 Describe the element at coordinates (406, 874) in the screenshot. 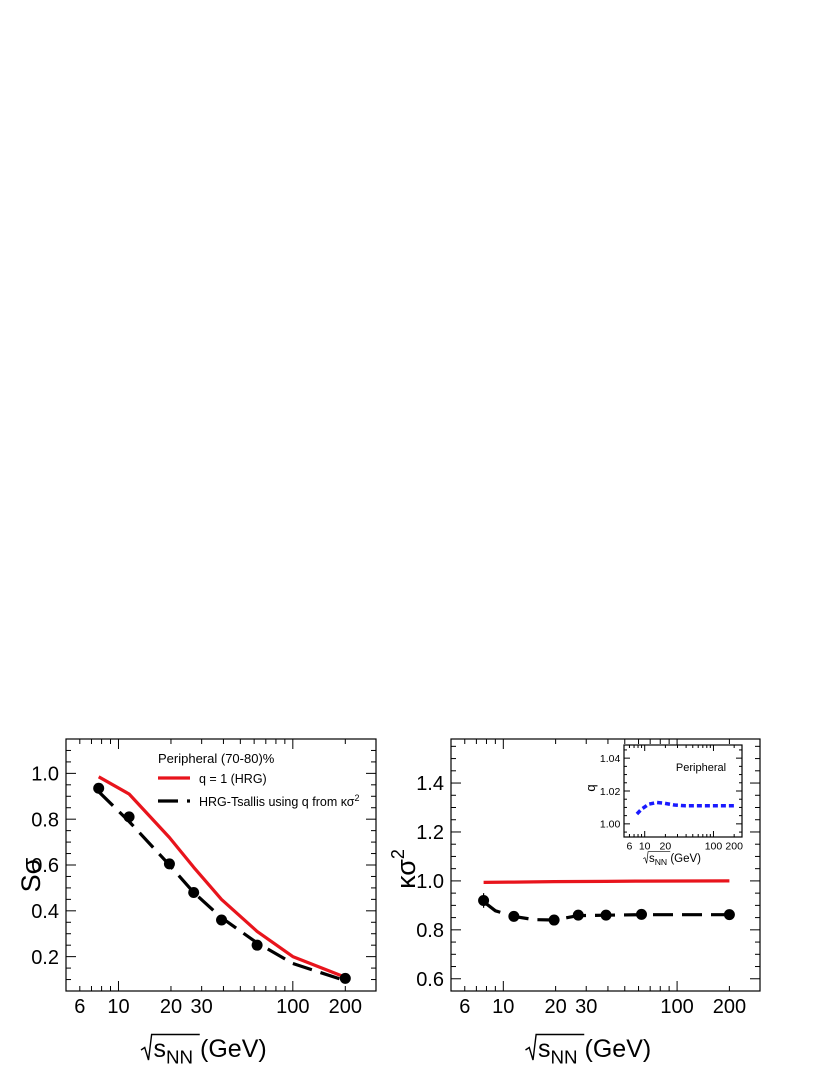

I see `text-part: κσ` at that location.